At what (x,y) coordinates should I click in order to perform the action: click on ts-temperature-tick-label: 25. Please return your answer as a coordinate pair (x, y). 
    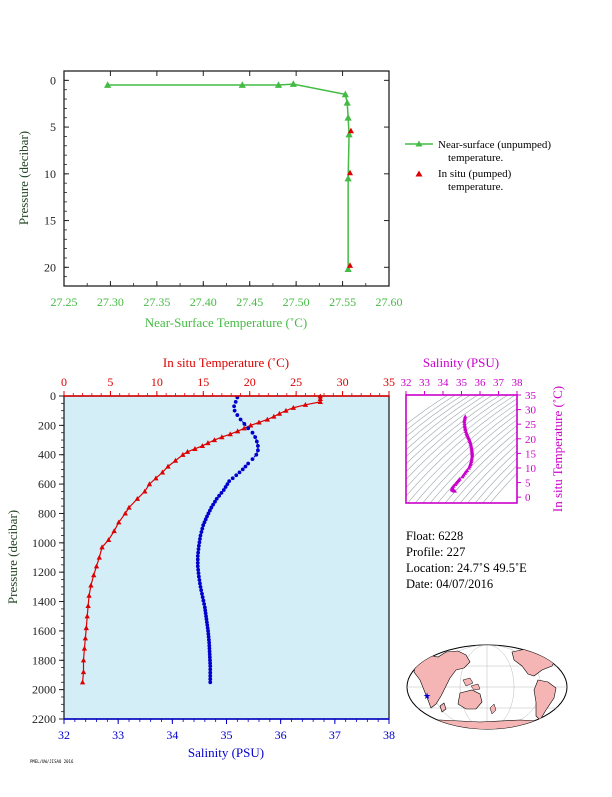
    Looking at the image, I should click on (531, 425).